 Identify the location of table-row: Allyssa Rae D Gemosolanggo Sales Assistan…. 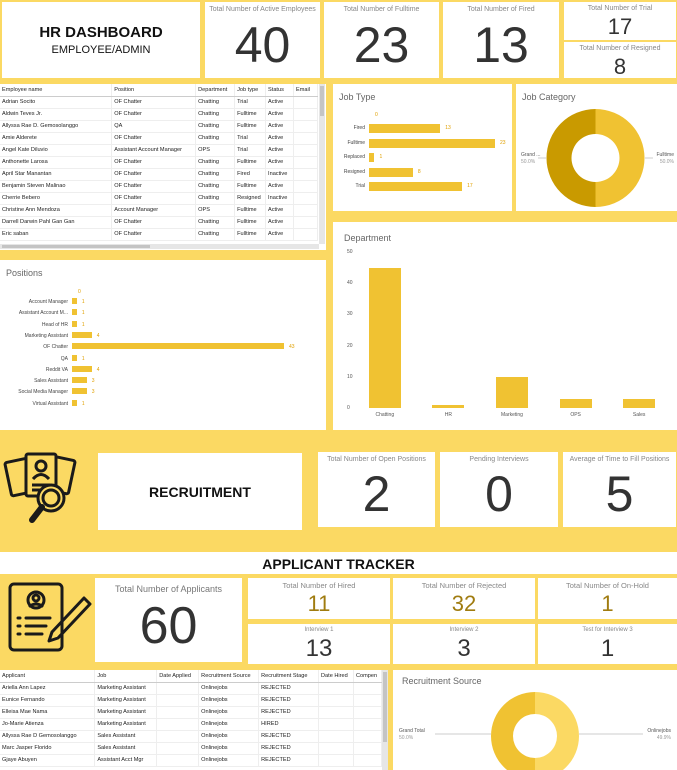
(191, 736).